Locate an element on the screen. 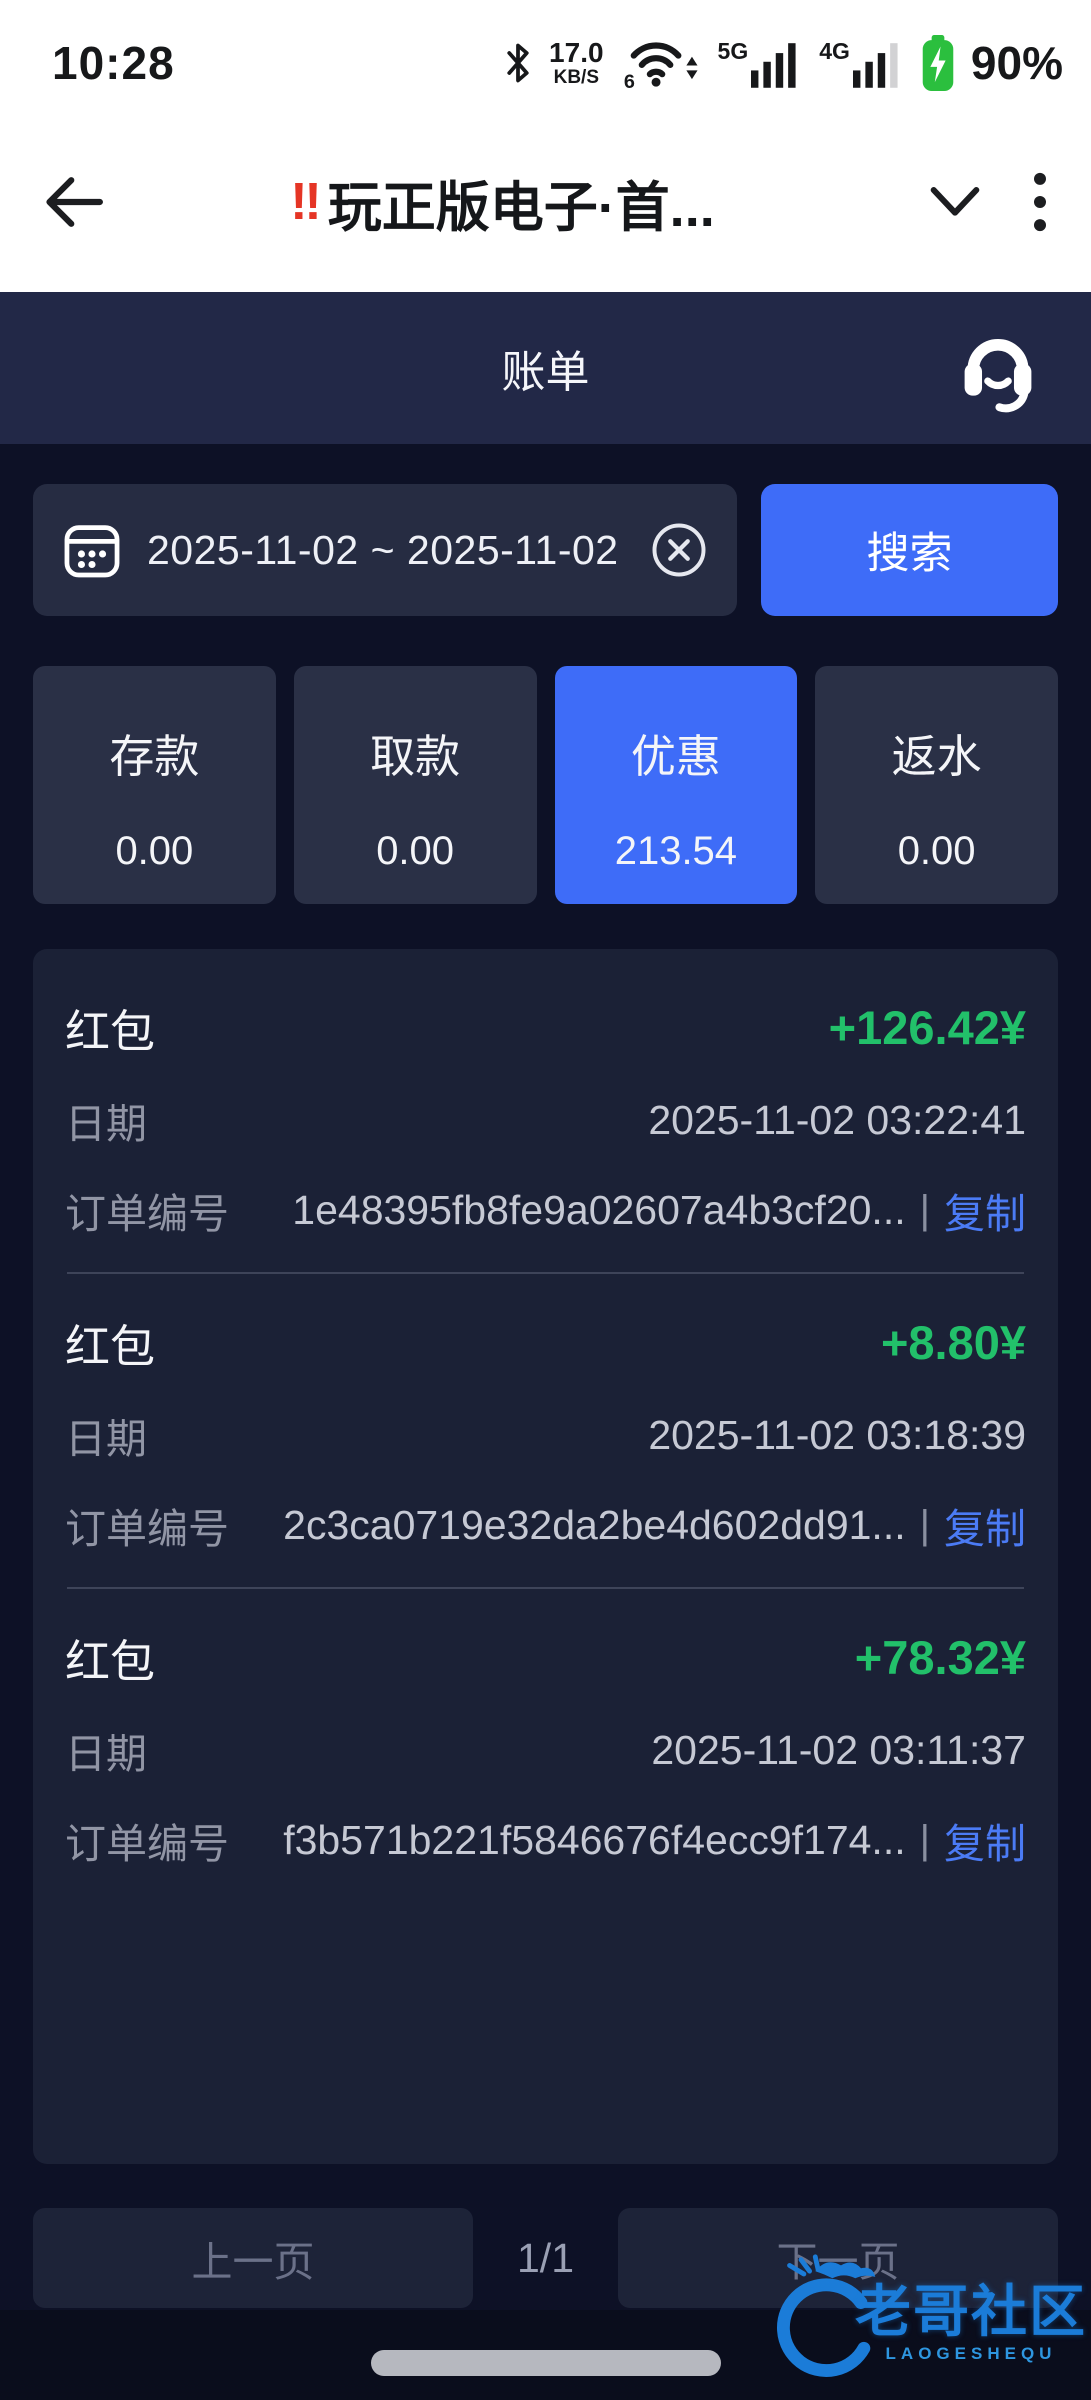  search-button: 搜索 is located at coordinates (909, 550).